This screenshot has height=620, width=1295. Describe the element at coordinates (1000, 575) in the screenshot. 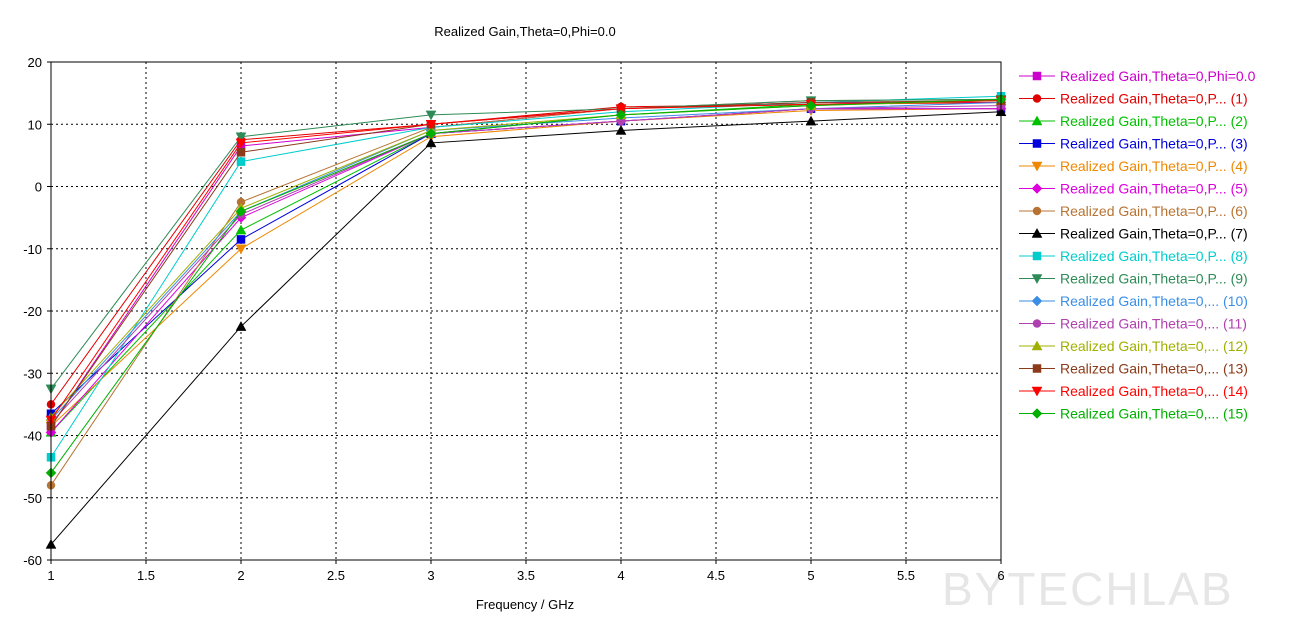

I see `x-tick-label: 6` at that location.